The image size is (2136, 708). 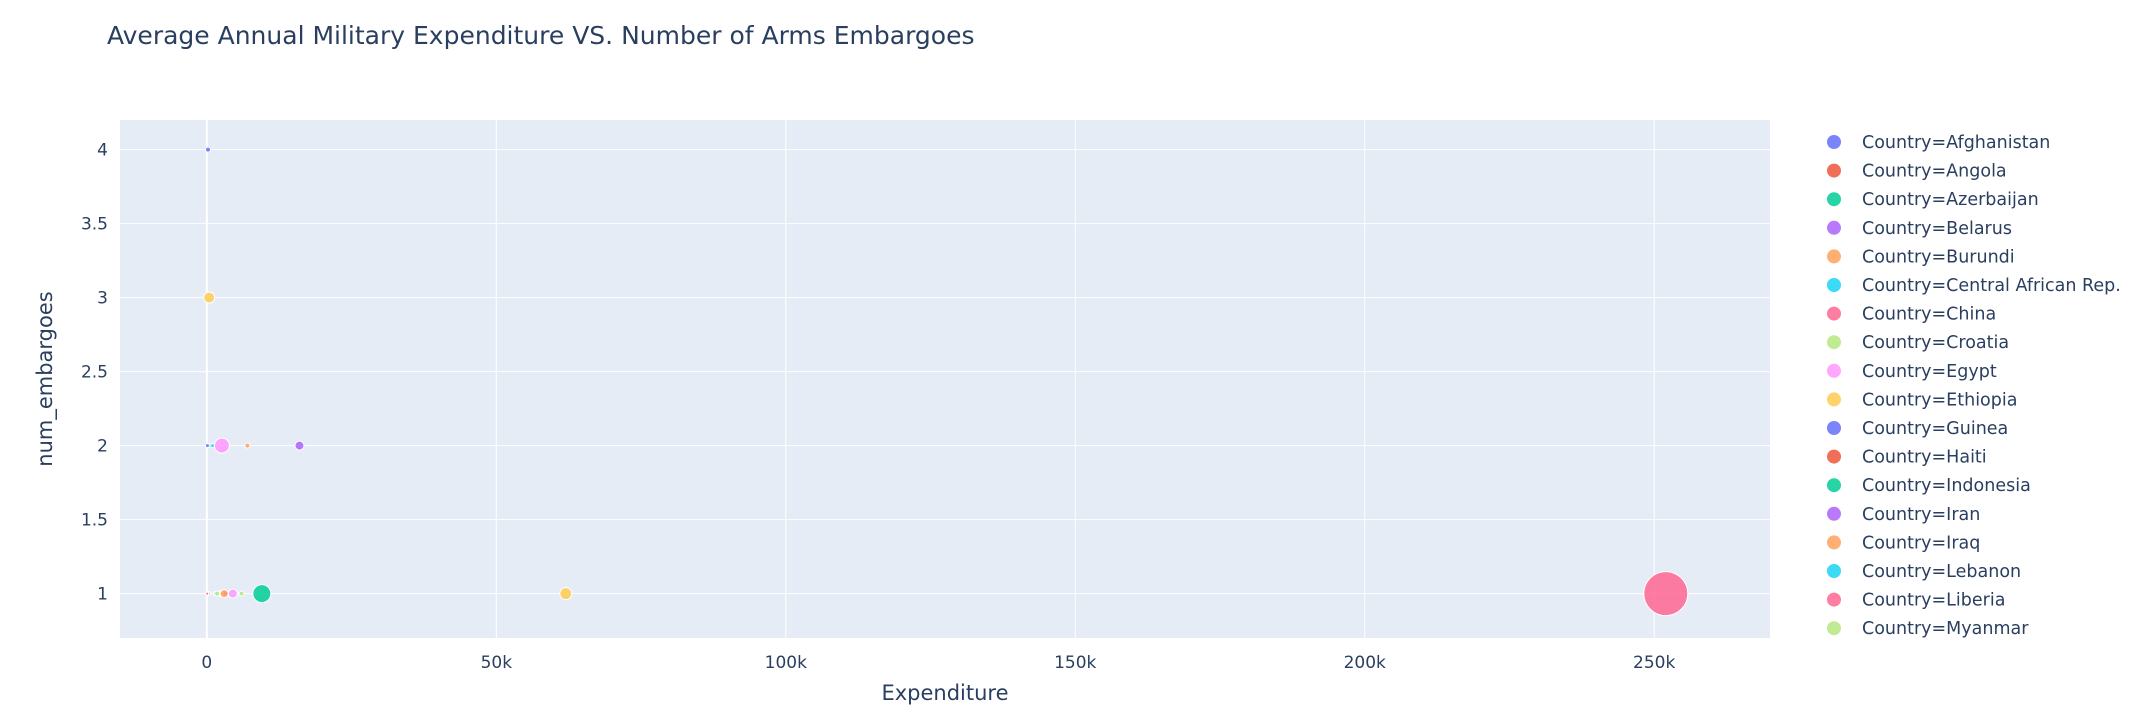 I want to click on x-tick-label: 200k, so click(x=1365, y=663).